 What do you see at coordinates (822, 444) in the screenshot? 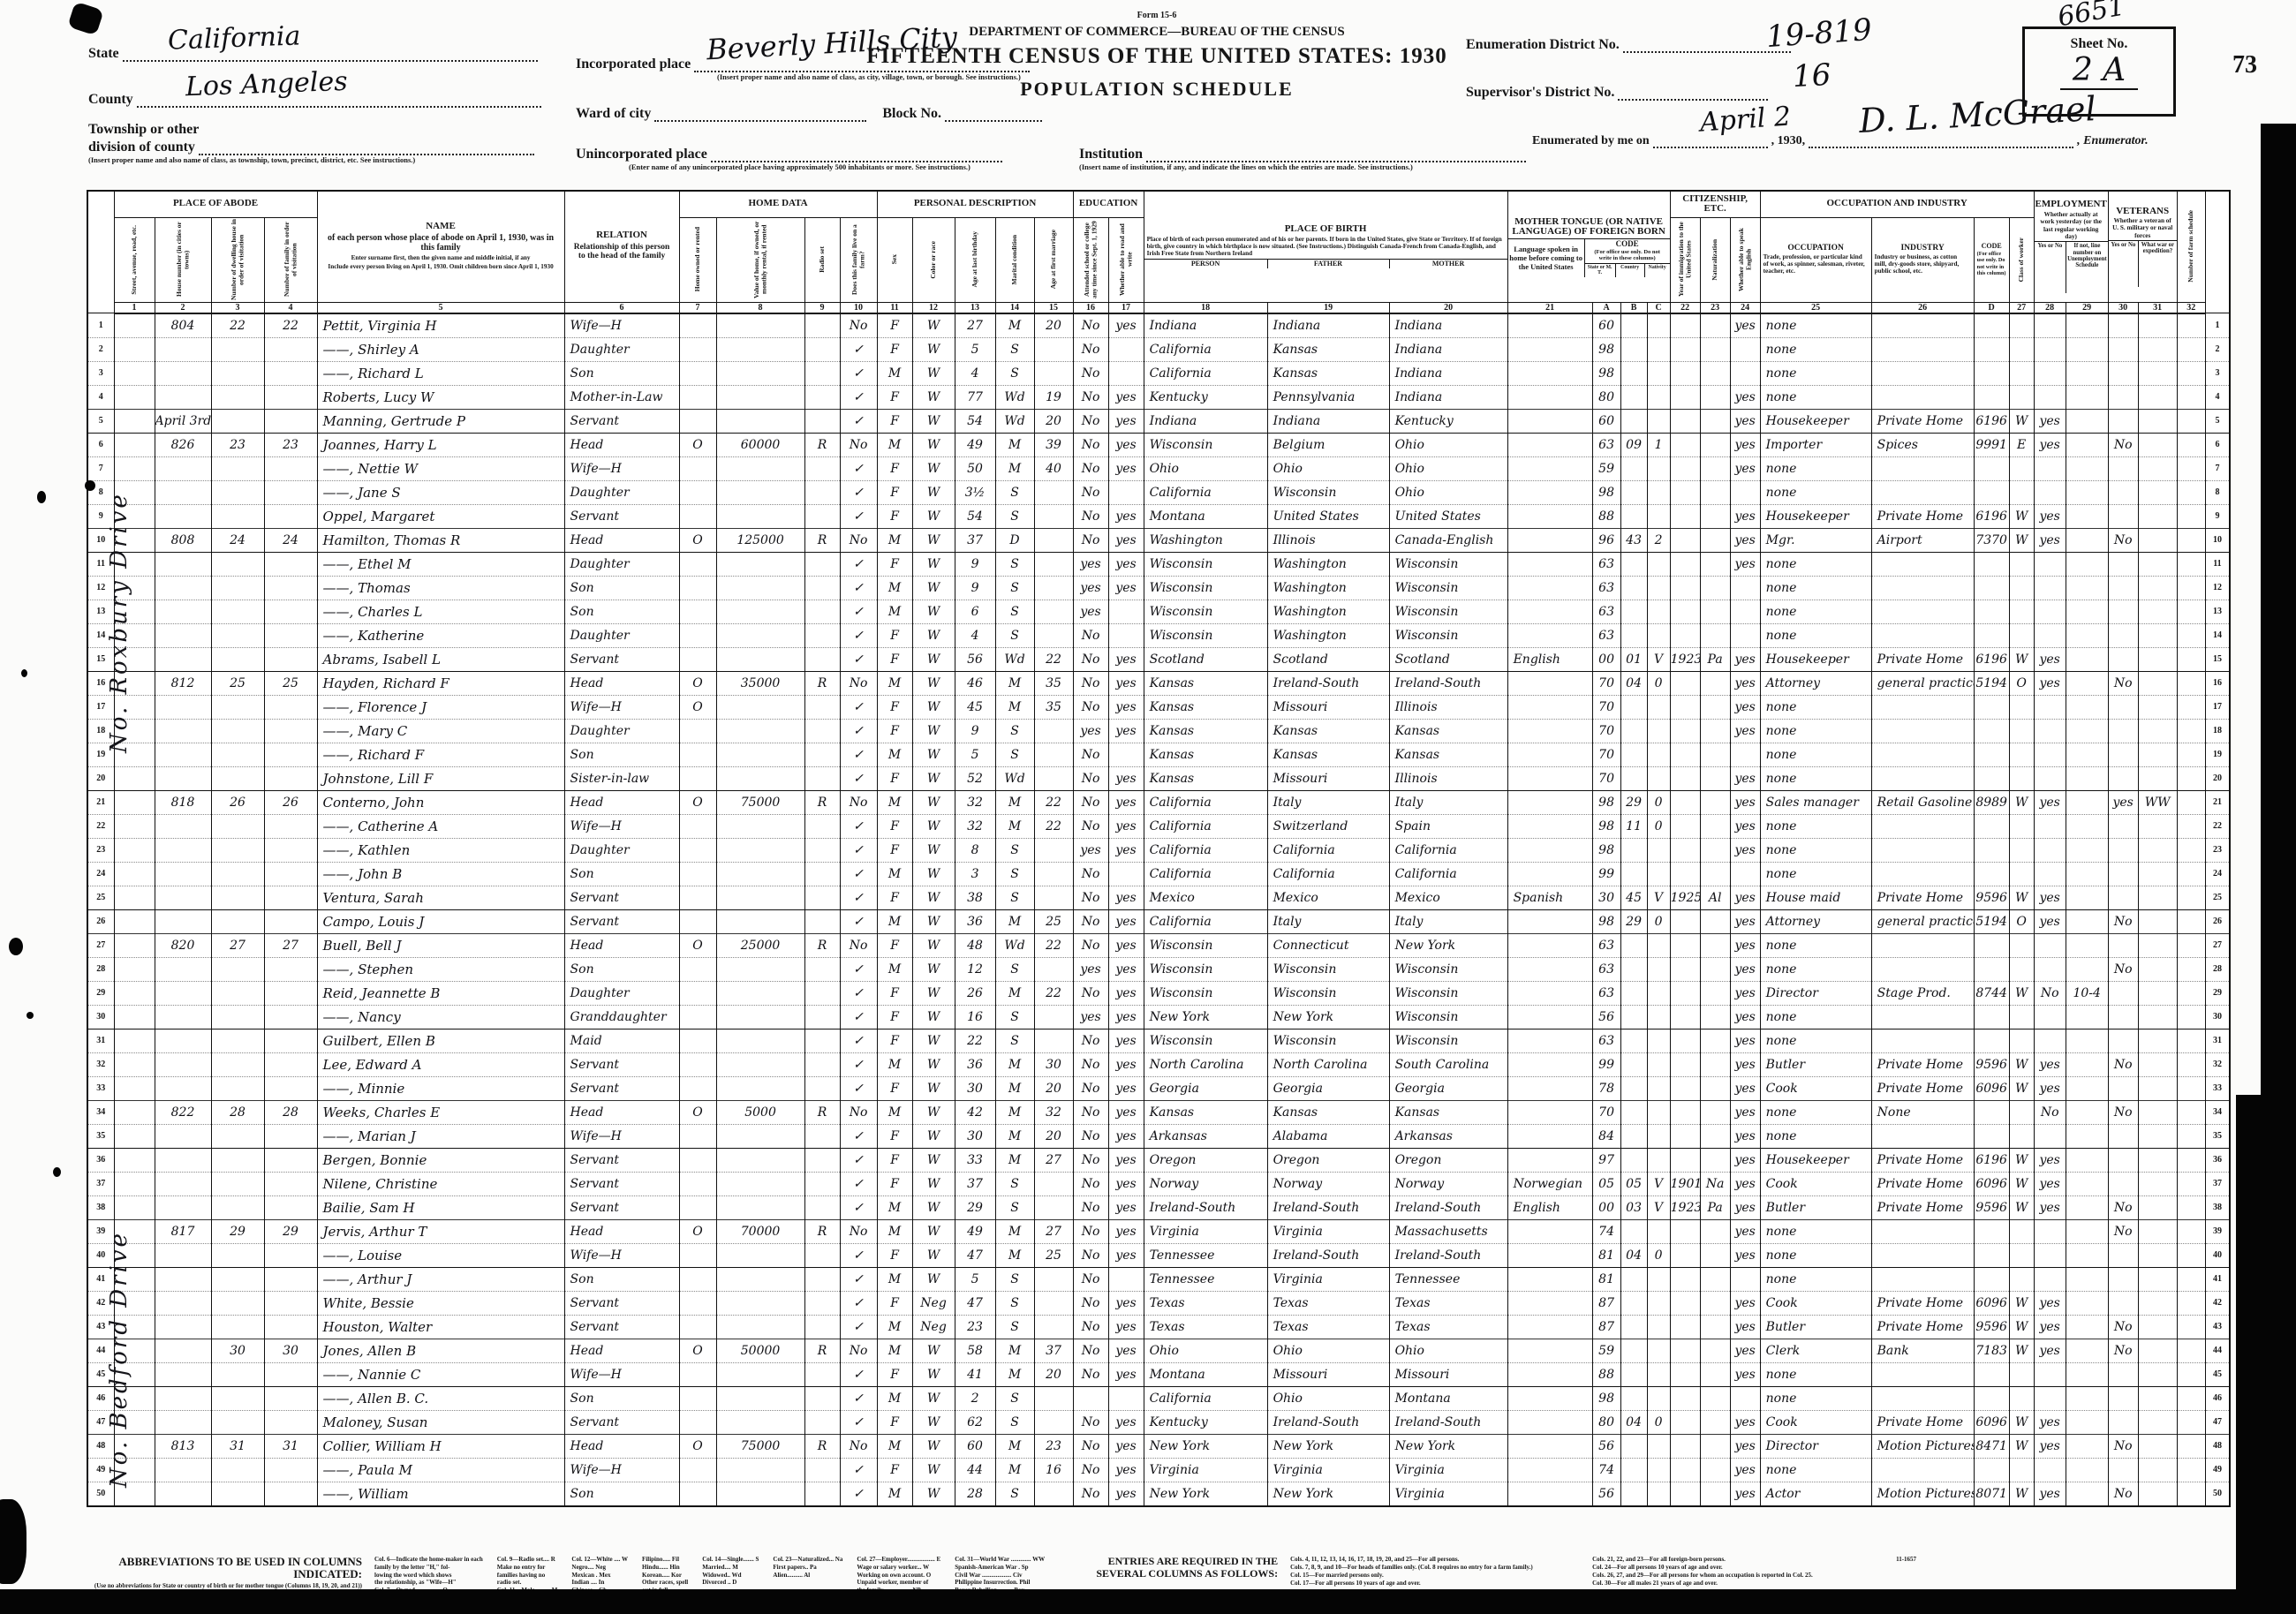
I see `cell: R` at bounding box center [822, 444].